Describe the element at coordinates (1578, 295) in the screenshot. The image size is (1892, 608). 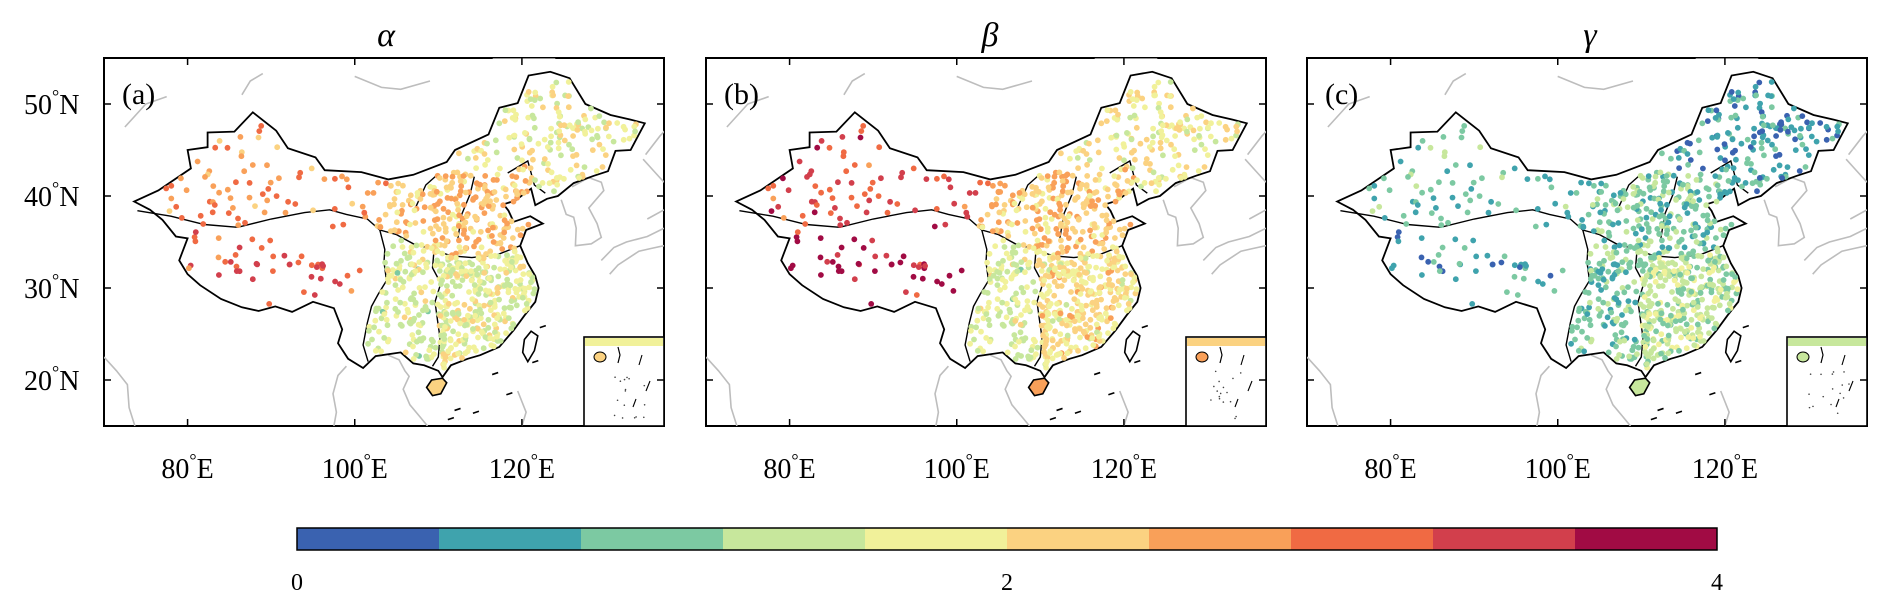
I see `region-boundary` at that location.